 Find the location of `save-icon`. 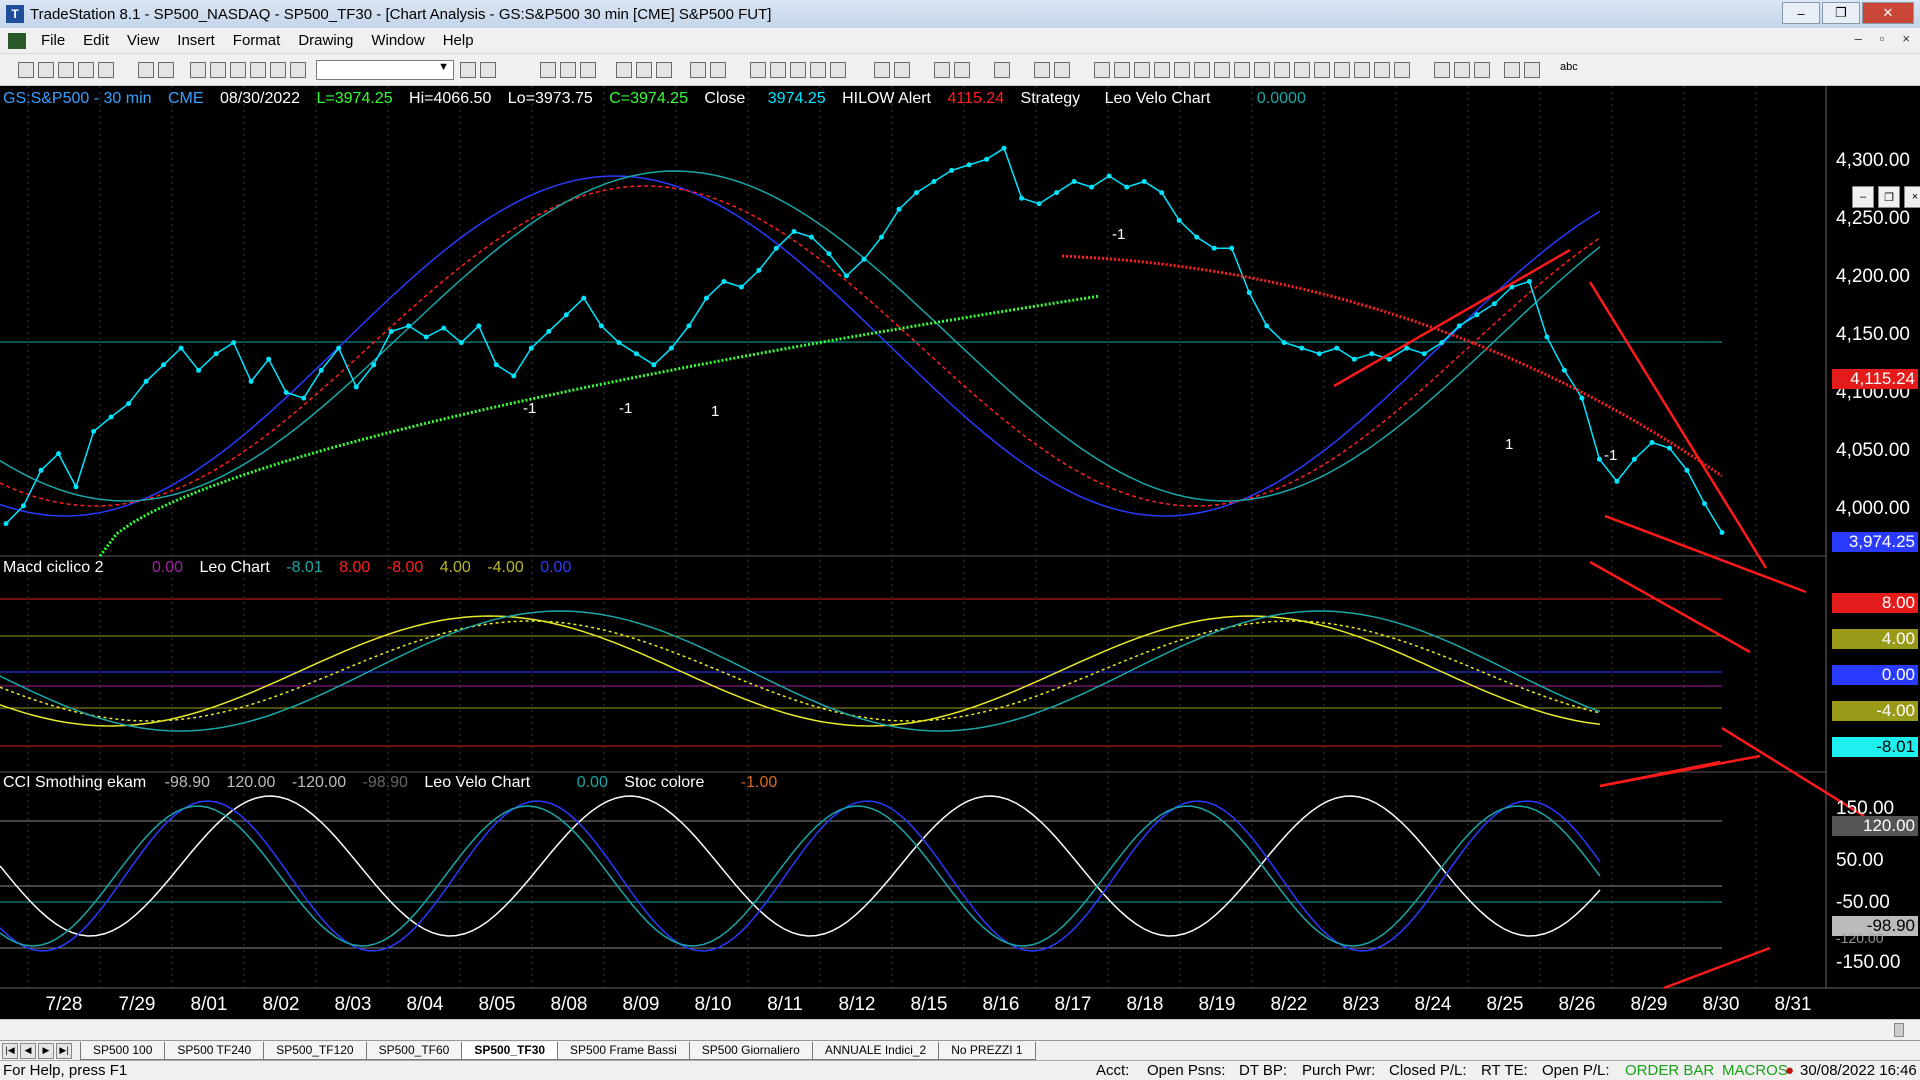

save-icon is located at coordinates (66, 70).